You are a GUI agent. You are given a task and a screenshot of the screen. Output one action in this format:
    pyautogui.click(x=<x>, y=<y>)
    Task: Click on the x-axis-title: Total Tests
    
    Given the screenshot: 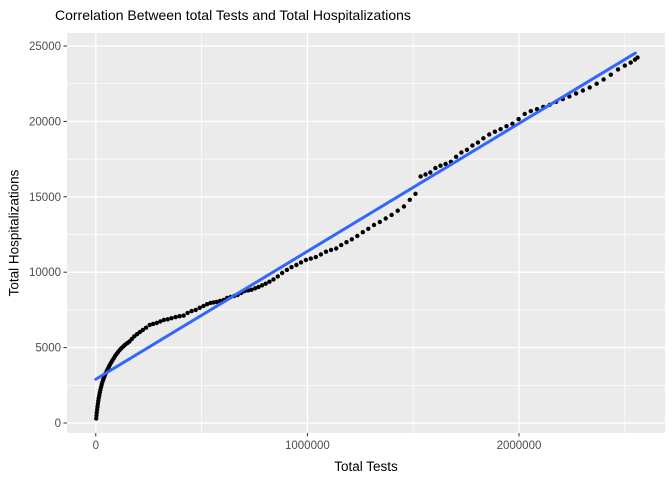 What is the action you would take?
    pyautogui.click(x=366, y=466)
    